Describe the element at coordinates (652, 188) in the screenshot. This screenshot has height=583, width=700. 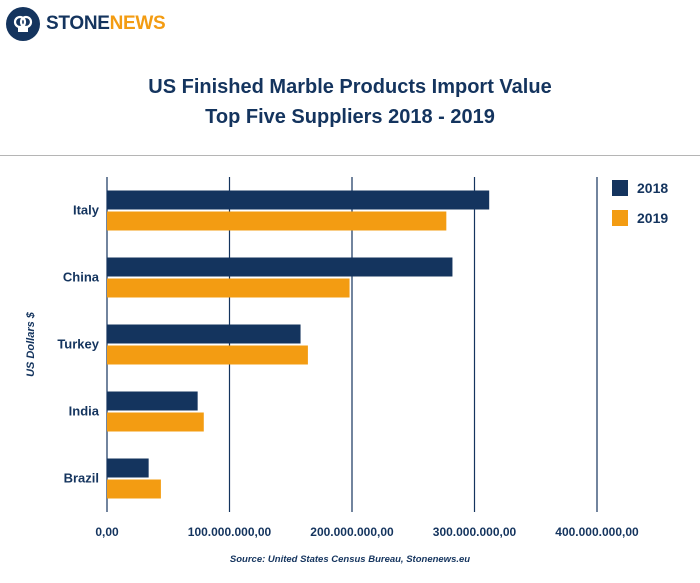
I see `legend-label: 2018` at that location.